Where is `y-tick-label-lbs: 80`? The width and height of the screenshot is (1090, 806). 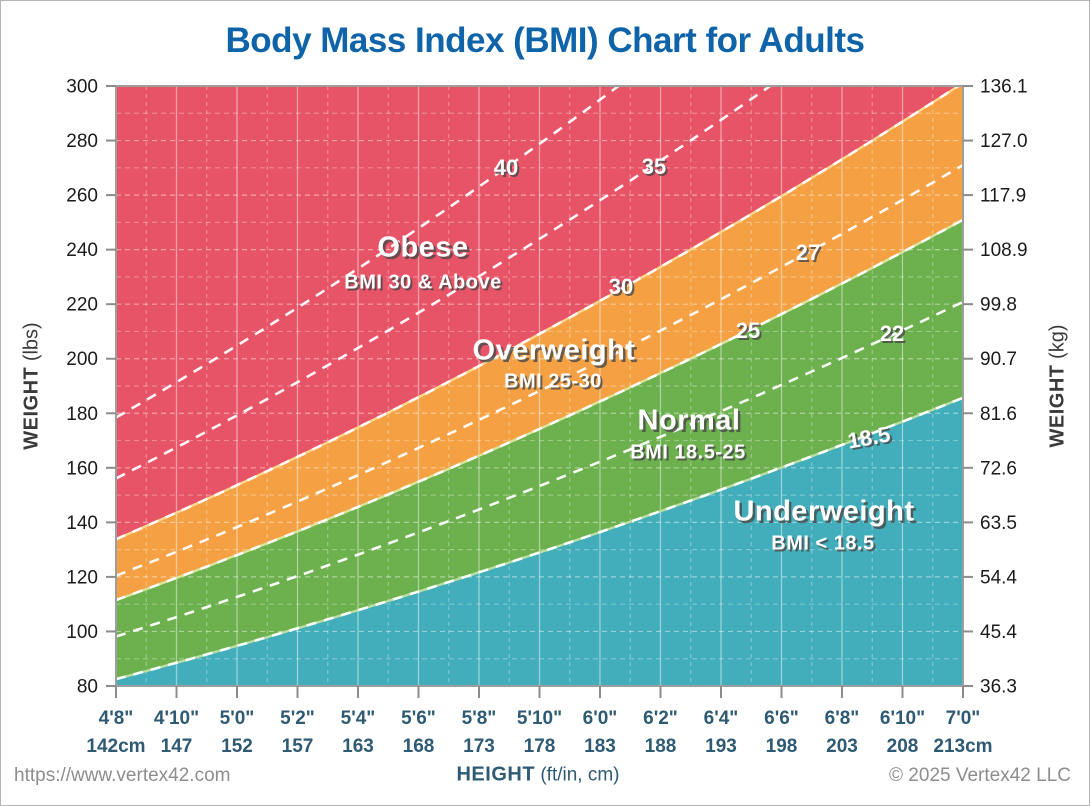
y-tick-label-lbs: 80 is located at coordinates (87, 687).